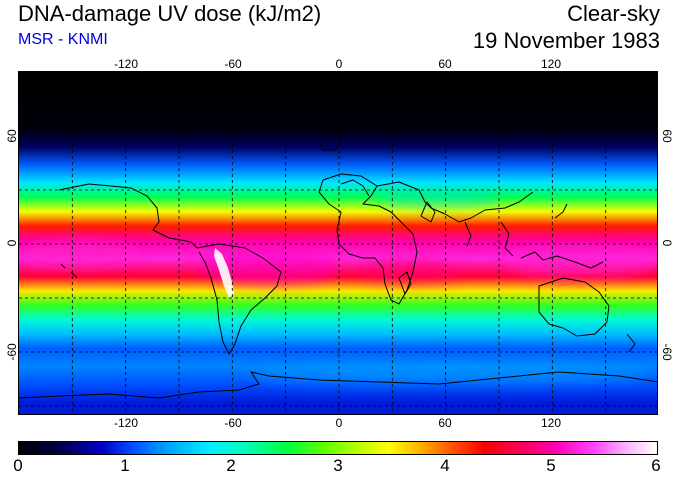 Image resolution: width=678 pixels, height=480 pixels. Describe the element at coordinates (613, 13) in the screenshot. I see `sky-condition-label: Clear-sky` at that location.